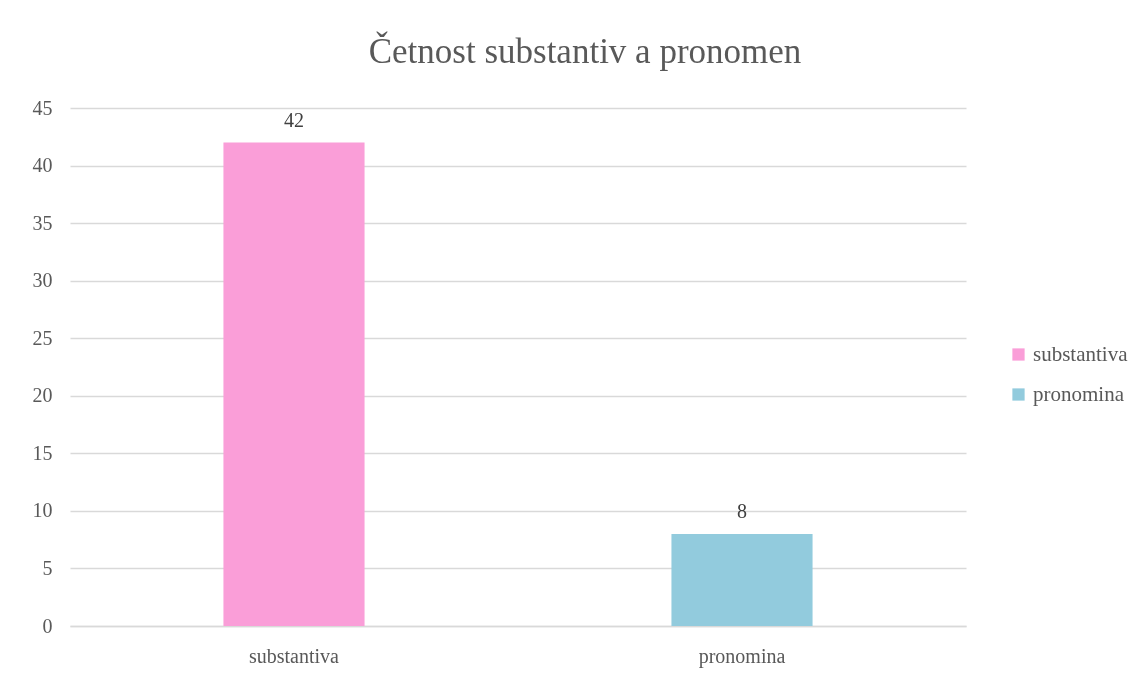 Image resolution: width=1147 pixels, height=677 pixels. Describe the element at coordinates (42, 165) in the screenshot. I see `y-tick-label: 40` at that location.